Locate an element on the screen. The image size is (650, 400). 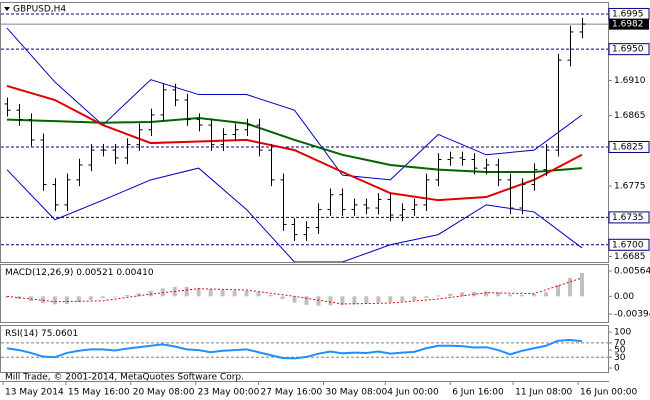
macd-header: MACD(12,26,9) 0.00521 0.00410 is located at coordinates (79, 273).